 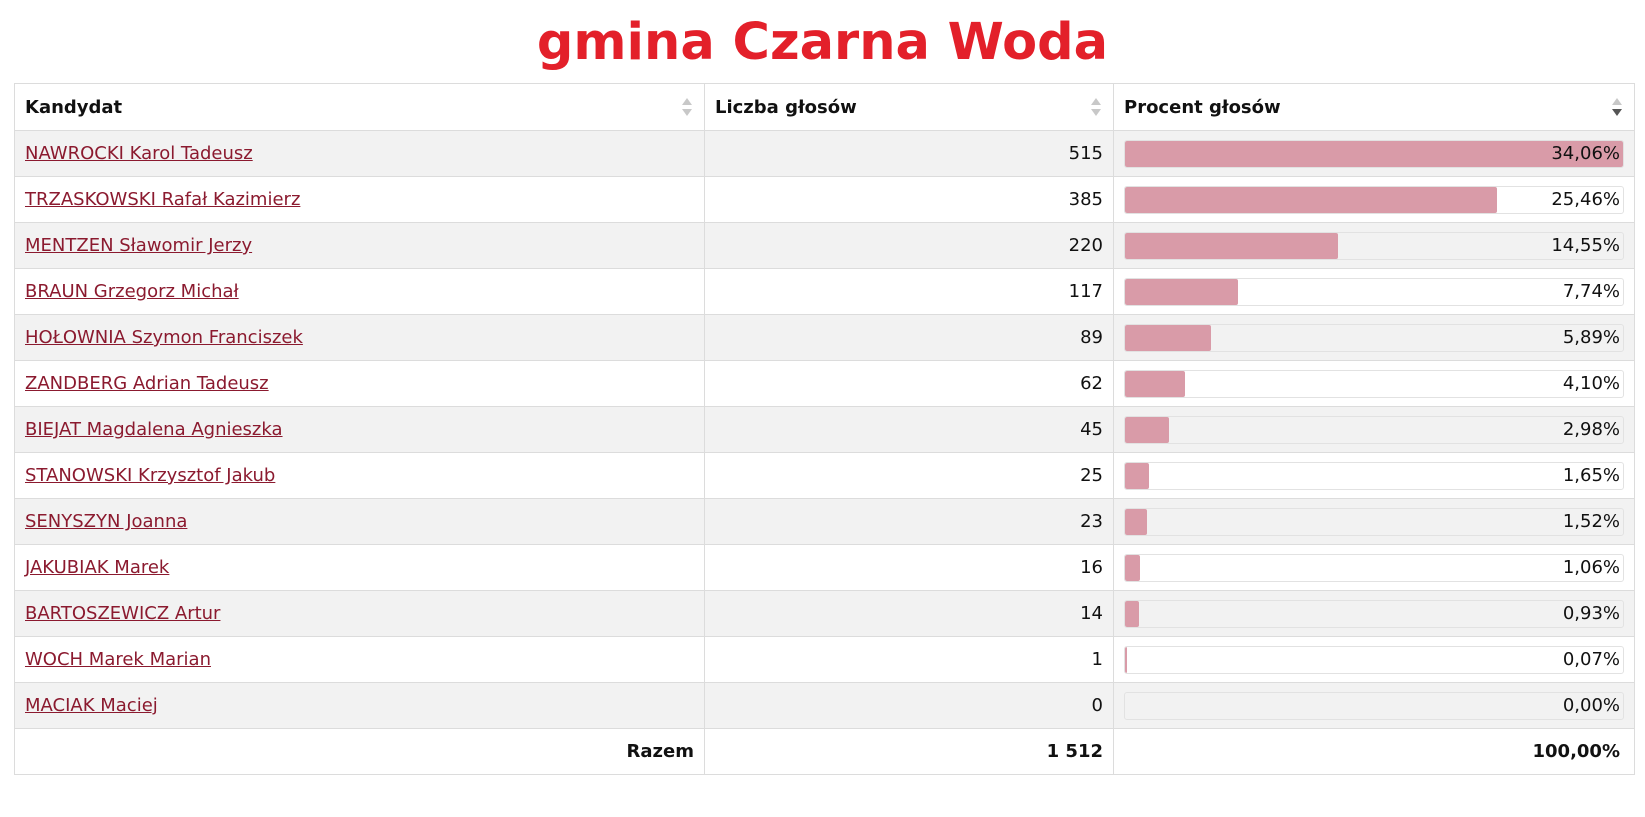 I want to click on table-row: MACIAK Maciej 0 0,00%, so click(x=824, y=705).